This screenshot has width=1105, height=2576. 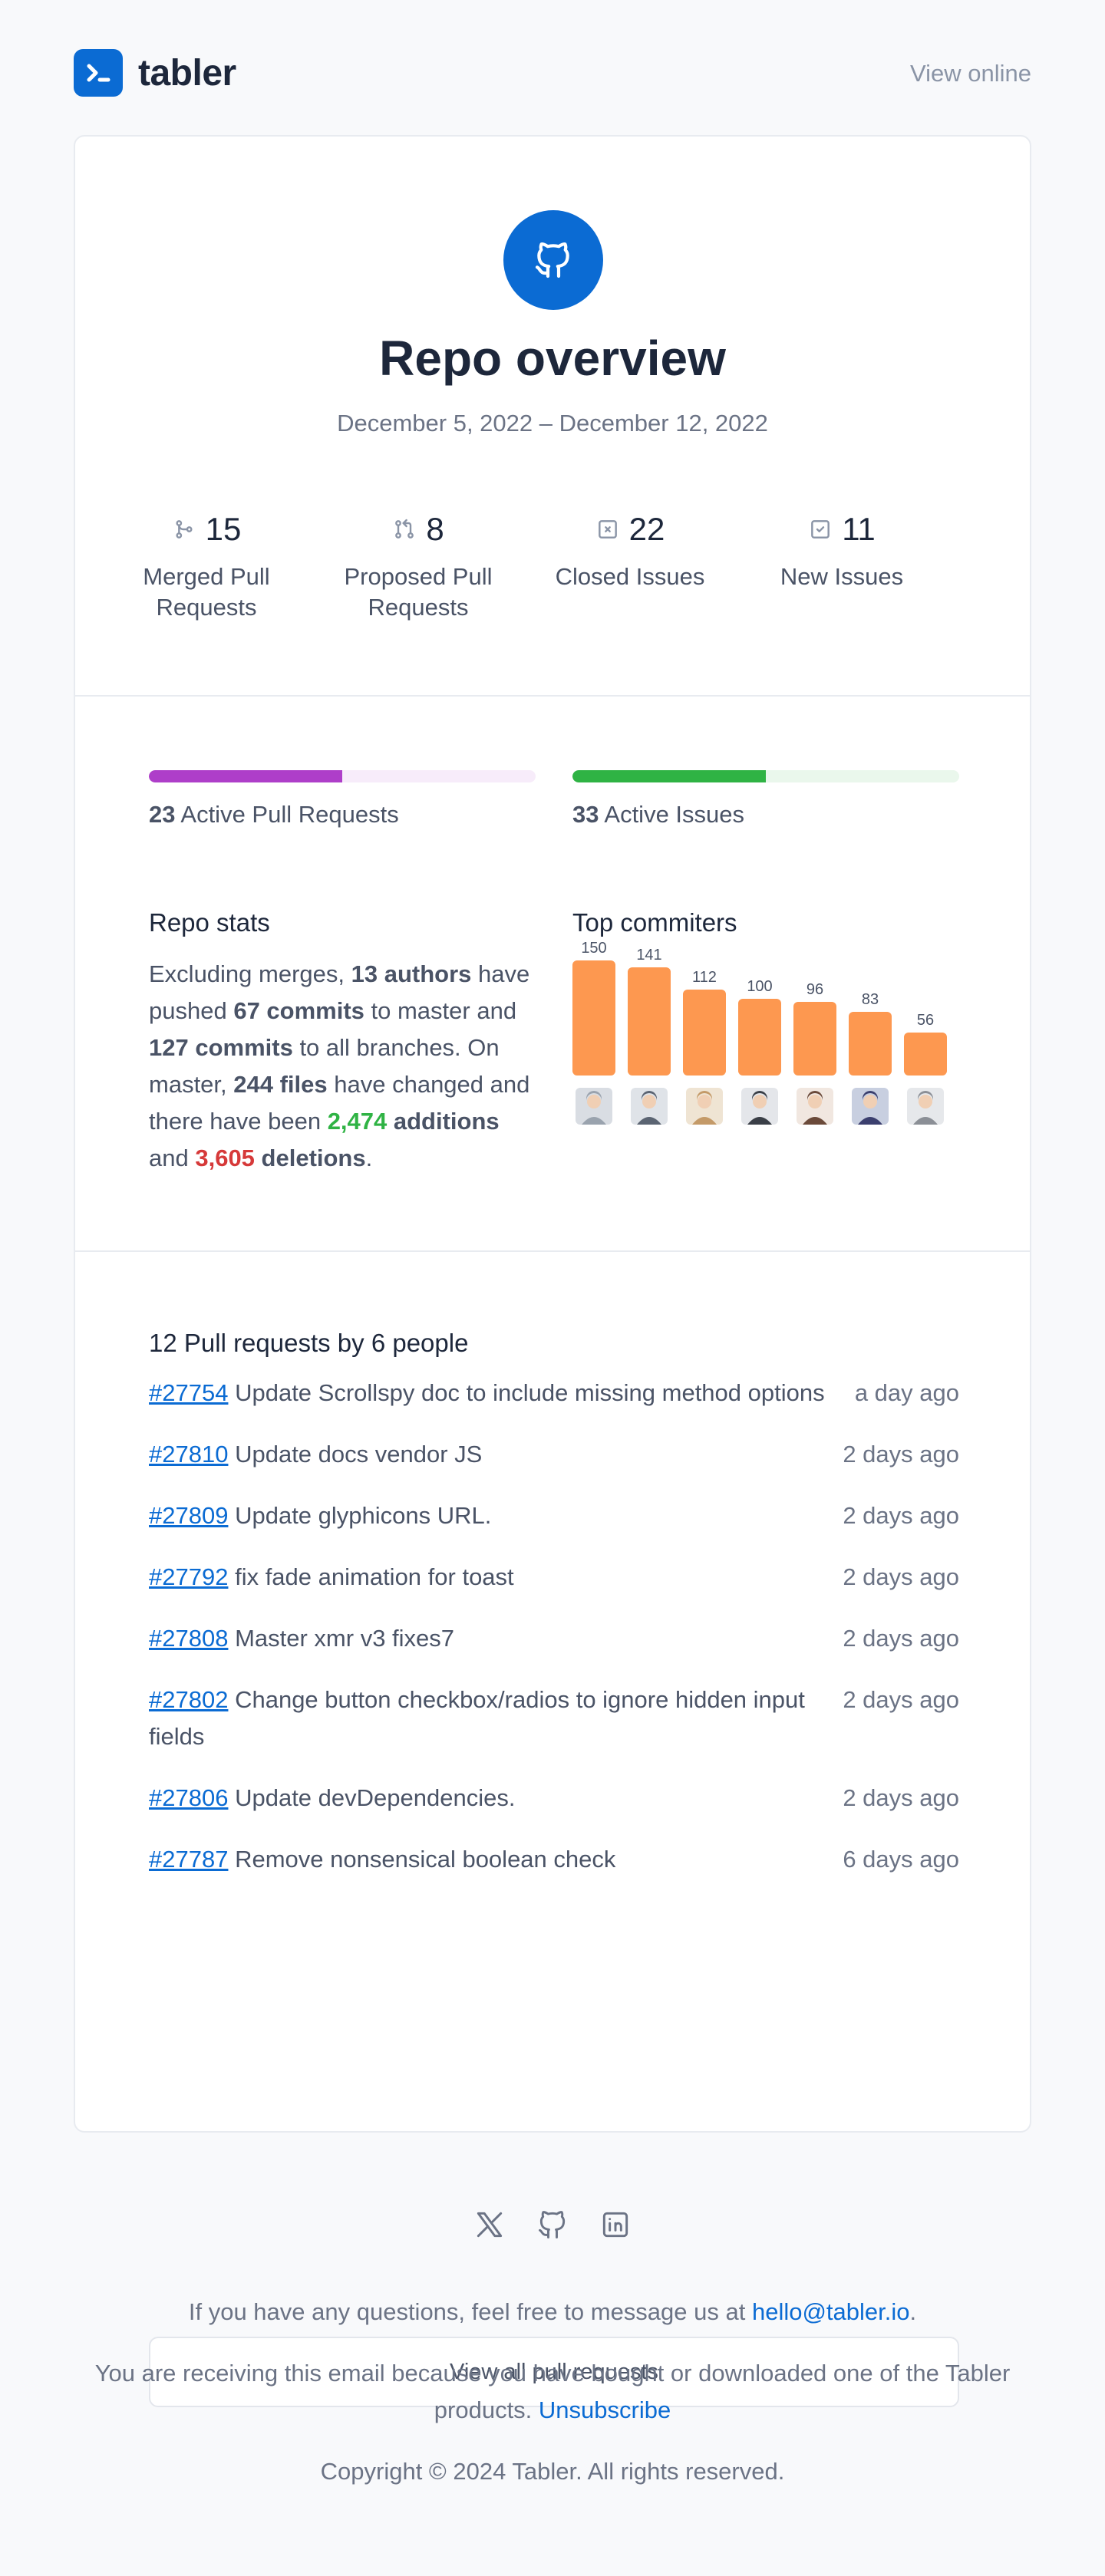 What do you see at coordinates (189, 1576) in the screenshot?
I see `pull-request-number-link: #27792` at bounding box center [189, 1576].